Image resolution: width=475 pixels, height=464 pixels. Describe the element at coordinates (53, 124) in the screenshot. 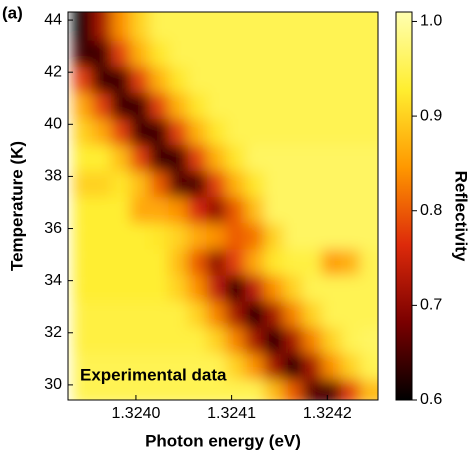

I see `y-tick-label: 40` at that location.